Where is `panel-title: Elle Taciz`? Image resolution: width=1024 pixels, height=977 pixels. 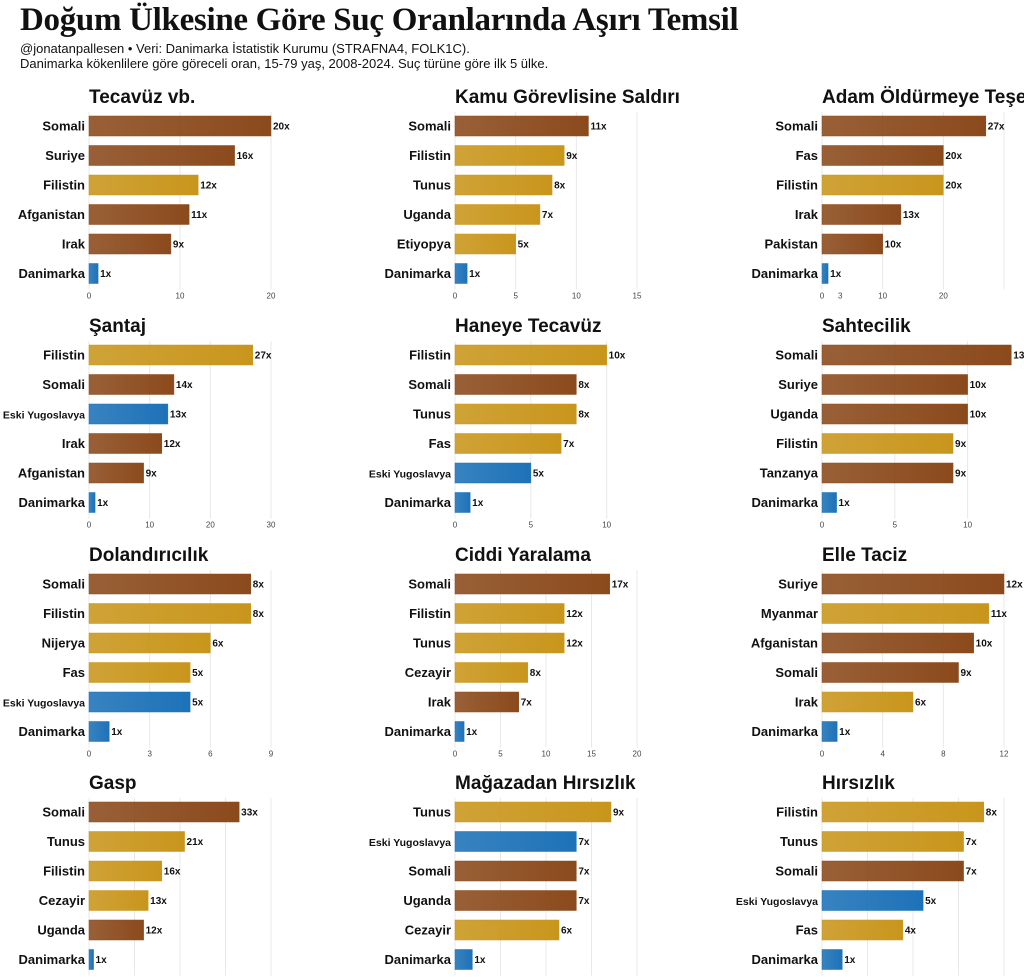 panel-title: Elle Taciz is located at coordinates (864, 555).